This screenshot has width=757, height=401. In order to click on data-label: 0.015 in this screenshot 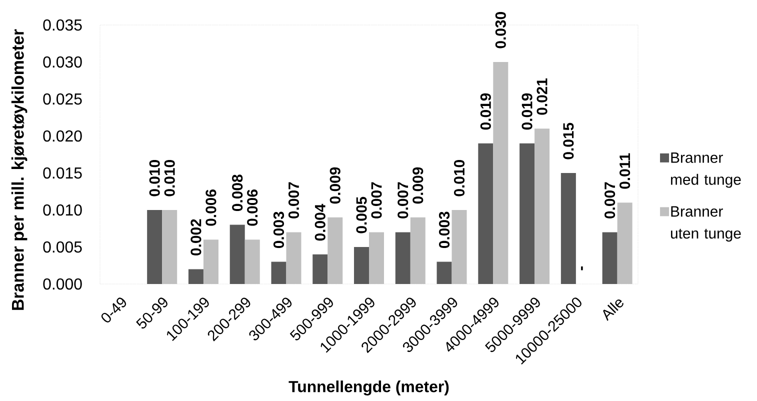, I will do `click(568, 141)`.